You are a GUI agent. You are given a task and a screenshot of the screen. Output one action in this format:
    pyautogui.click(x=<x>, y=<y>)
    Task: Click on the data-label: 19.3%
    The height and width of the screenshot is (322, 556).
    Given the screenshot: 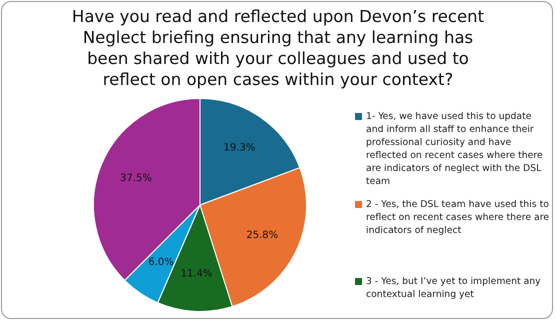 What is the action you would take?
    pyautogui.click(x=240, y=148)
    